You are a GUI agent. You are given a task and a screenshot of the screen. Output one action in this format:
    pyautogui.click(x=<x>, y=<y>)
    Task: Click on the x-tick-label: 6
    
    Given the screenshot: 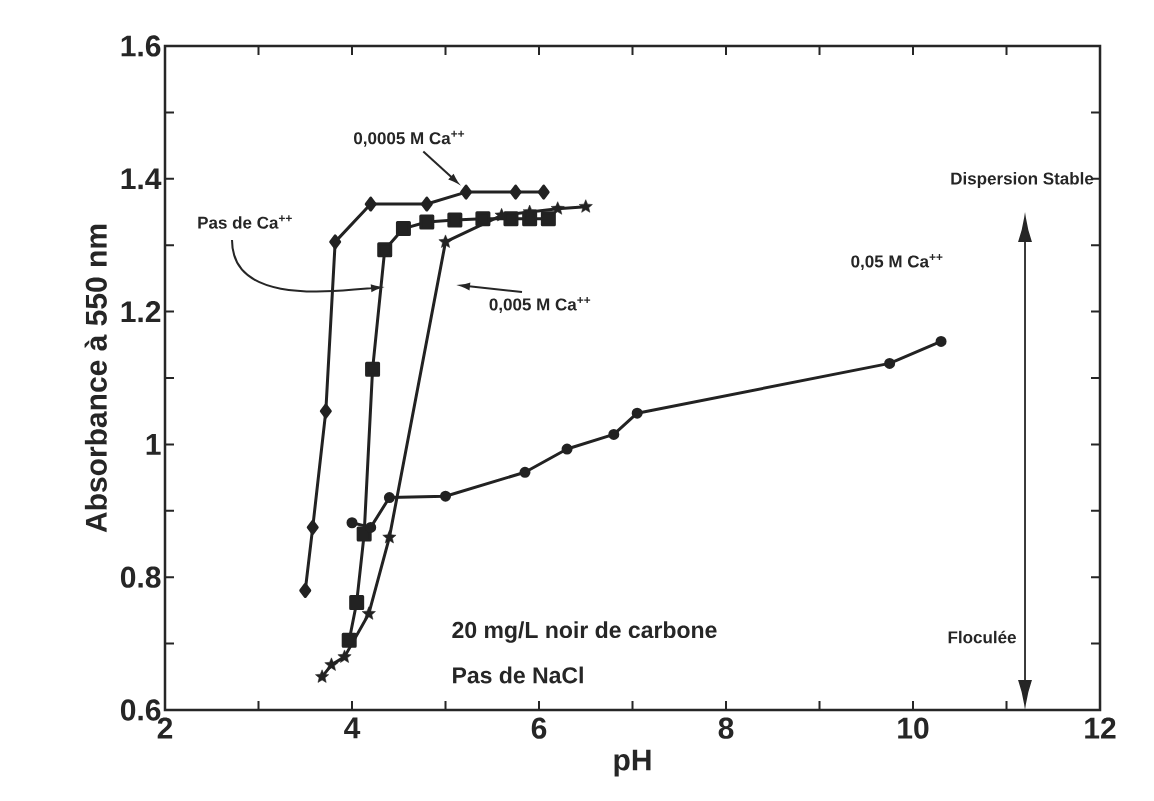 What is the action you would take?
    pyautogui.click(x=539, y=728)
    